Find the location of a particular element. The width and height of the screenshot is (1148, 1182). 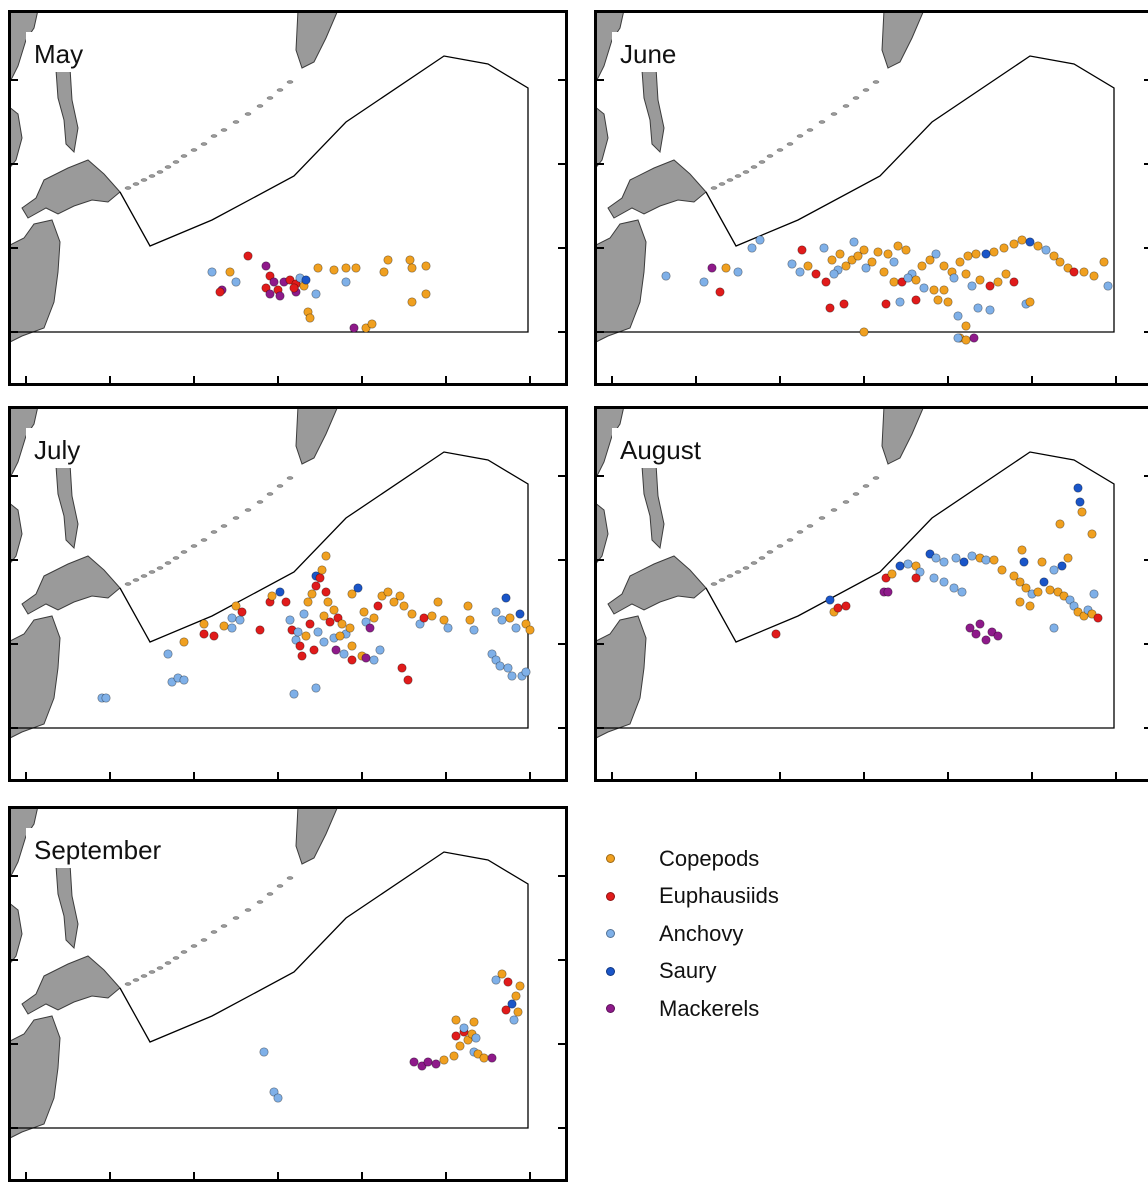

month-label: June is located at coordinates (648, 54).